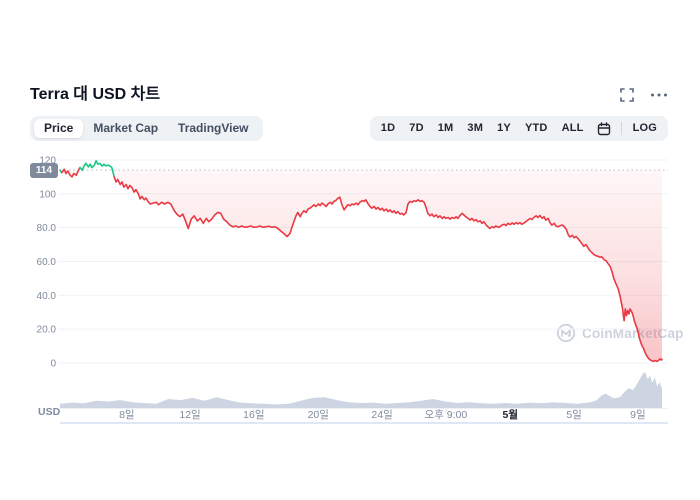  What do you see at coordinates (388, 128) in the screenshot?
I see `range-button-1d: 1D` at bounding box center [388, 128].